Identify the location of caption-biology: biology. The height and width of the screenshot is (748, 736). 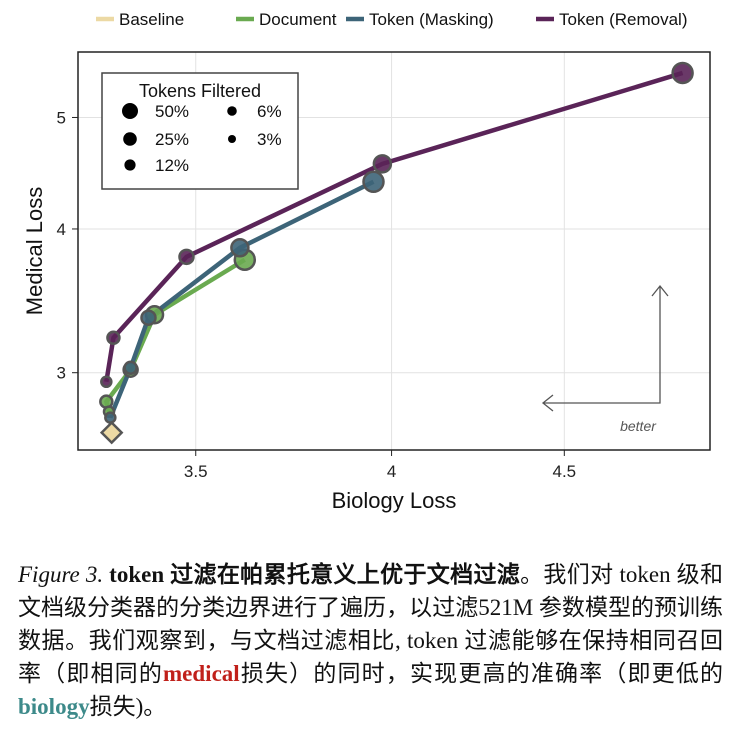
(54, 706).